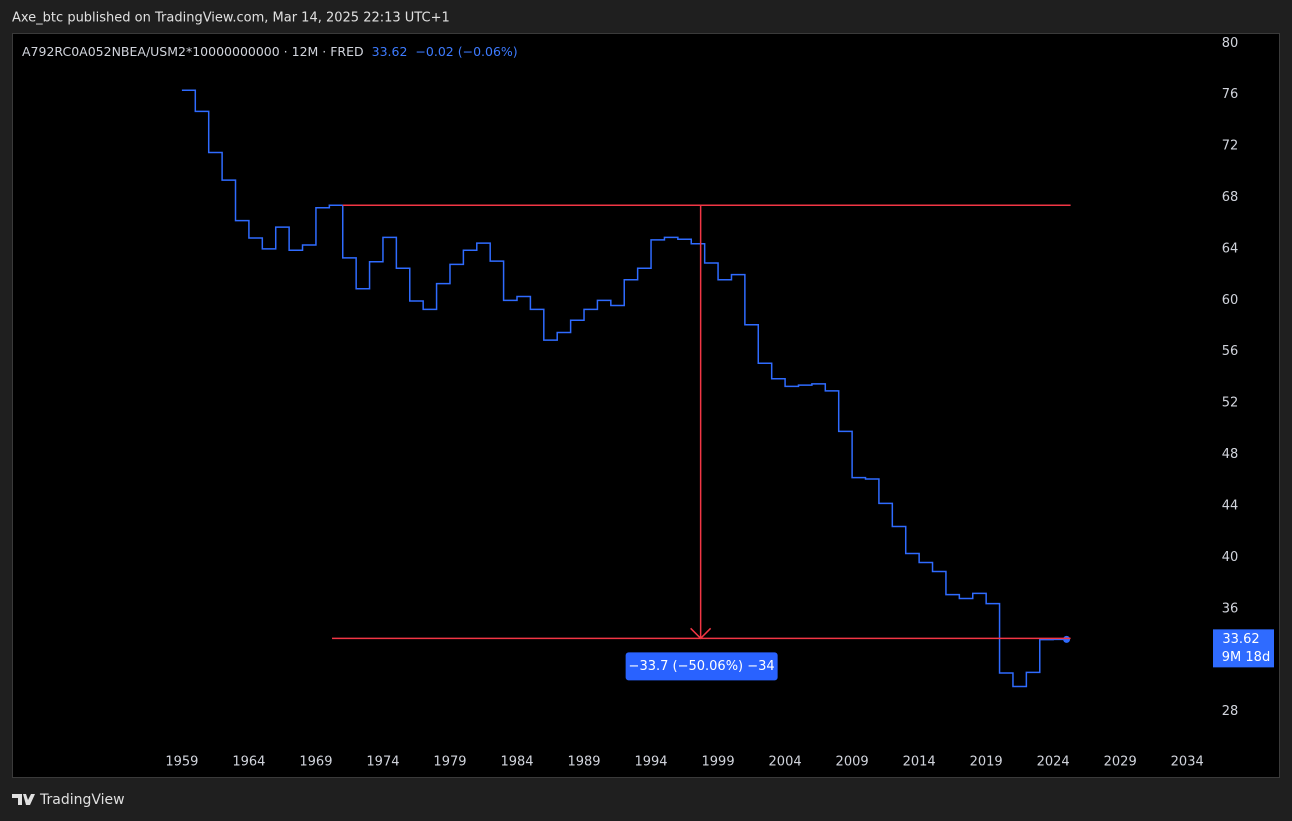 This screenshot has width=1292, height=821. I want to click on x-tick-label: 1999, so click(718, 762).